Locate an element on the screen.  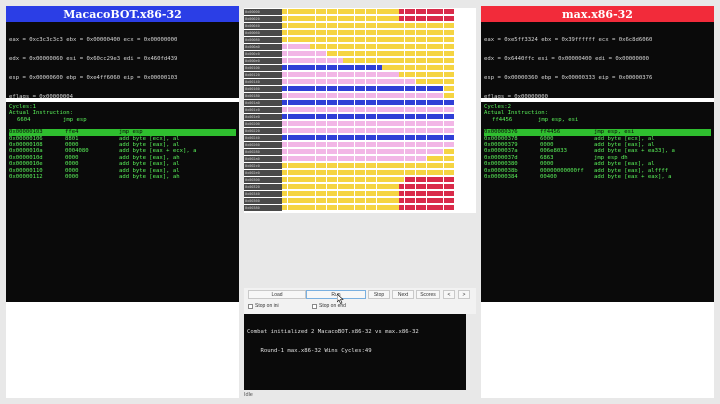
memory-row: 0x00000 is located at coordinates (360, 11).